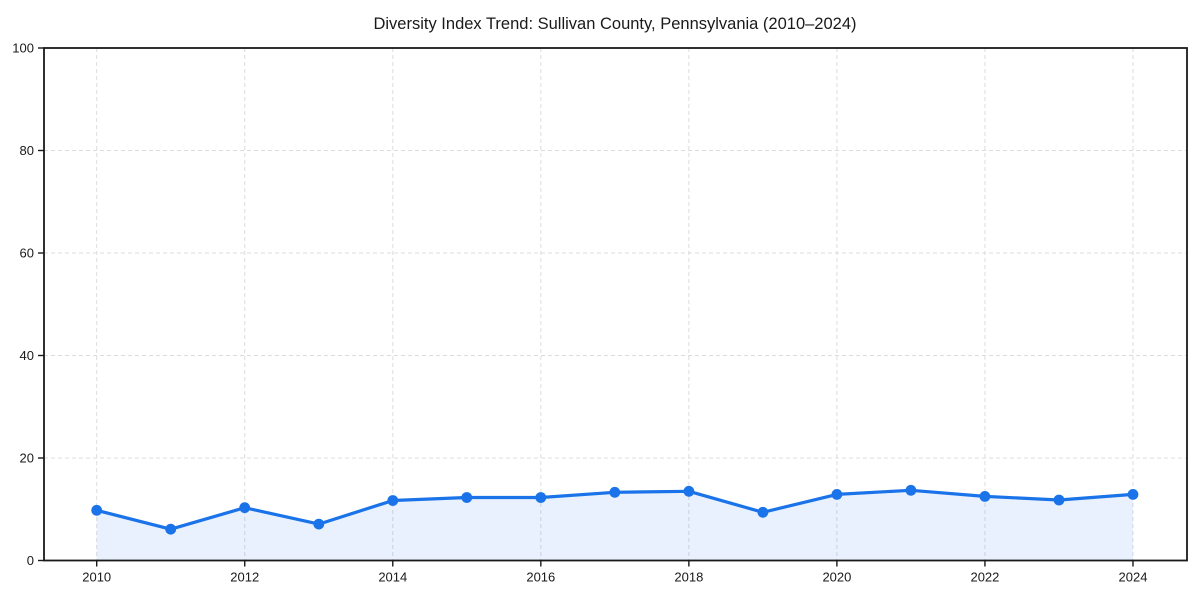  I want to click on y-axis-tick-label: 0, so click(30, 560).